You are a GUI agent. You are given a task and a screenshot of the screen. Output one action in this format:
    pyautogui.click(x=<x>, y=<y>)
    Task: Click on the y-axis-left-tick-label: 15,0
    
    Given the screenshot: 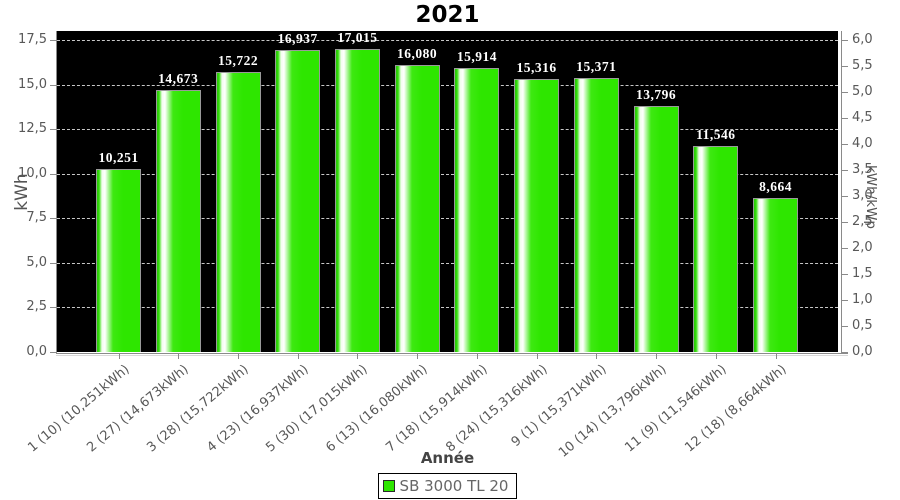 What is the action you would take?
    pyautogui.click(x=32, y=84)
    